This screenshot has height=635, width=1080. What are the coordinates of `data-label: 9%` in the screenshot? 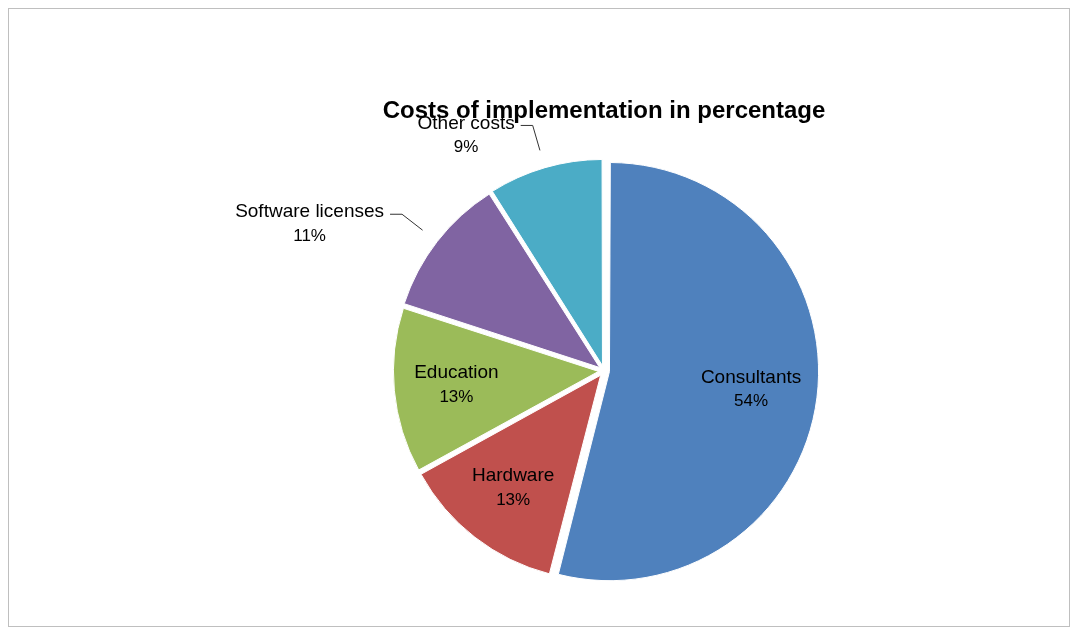 It's located at (466, 147).